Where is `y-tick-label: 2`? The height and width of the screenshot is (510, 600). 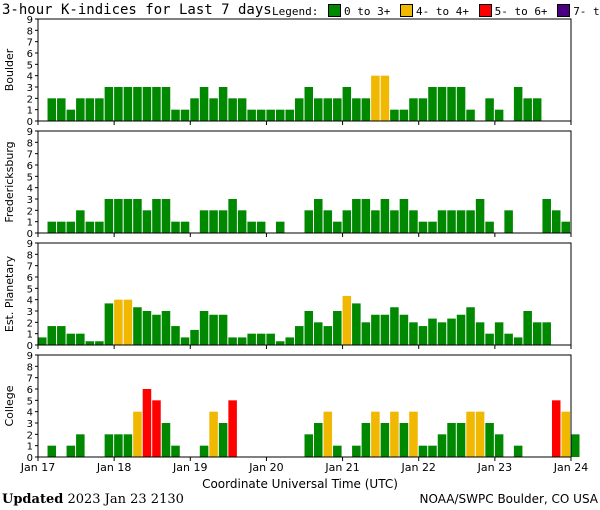 y-tick-label: 2 is located at coordinates (30, 211).